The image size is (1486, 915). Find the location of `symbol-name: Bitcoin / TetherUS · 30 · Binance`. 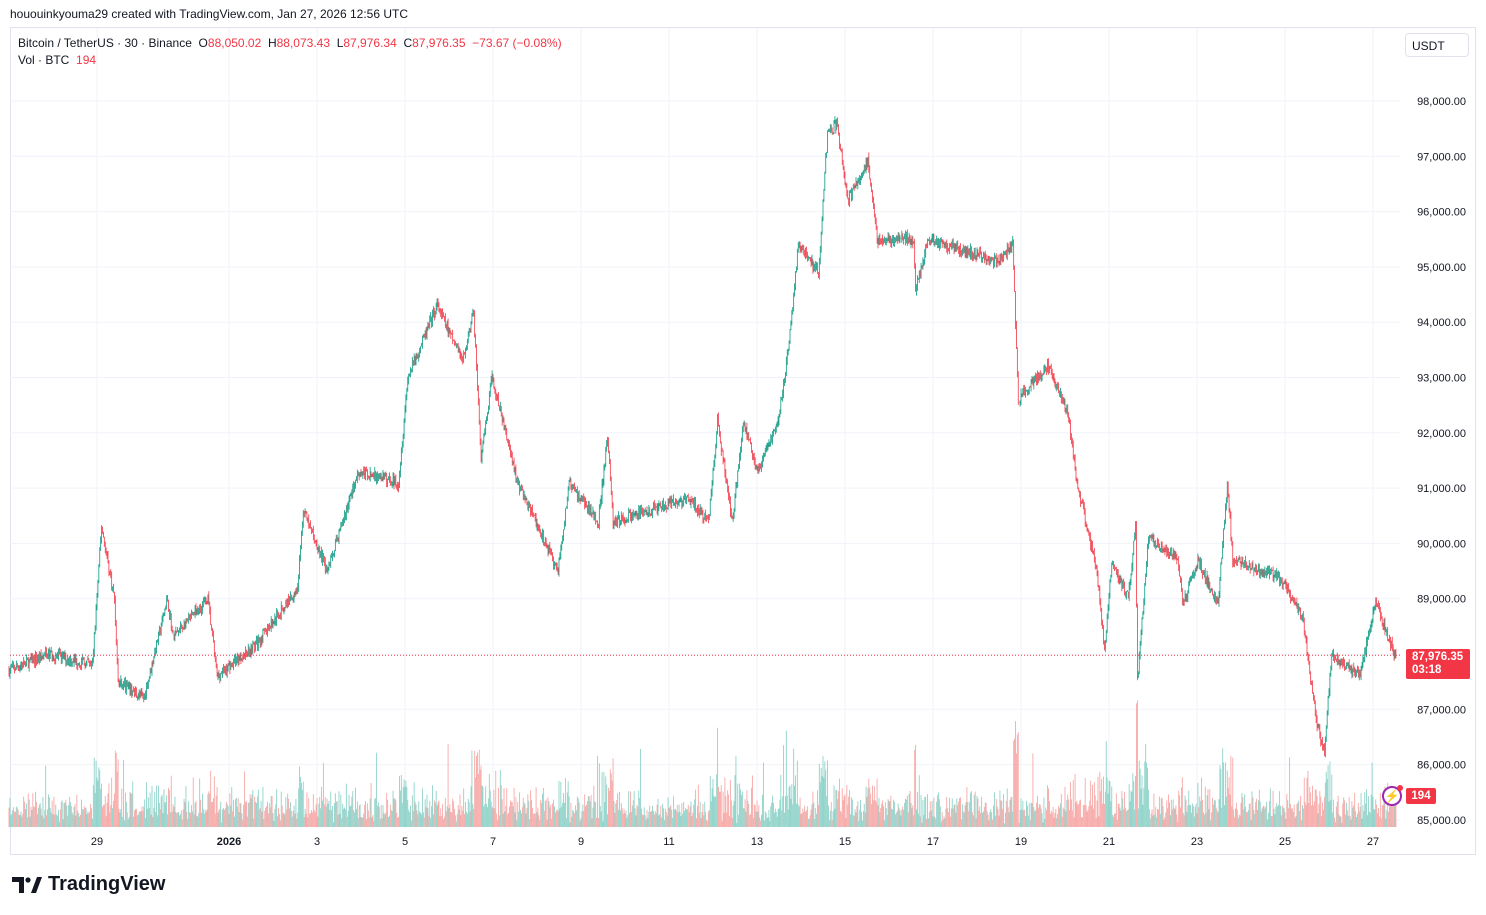

symbol-name: Bitcoin / TetherUS · 30 · Binance is located at coordinates (105, 43).